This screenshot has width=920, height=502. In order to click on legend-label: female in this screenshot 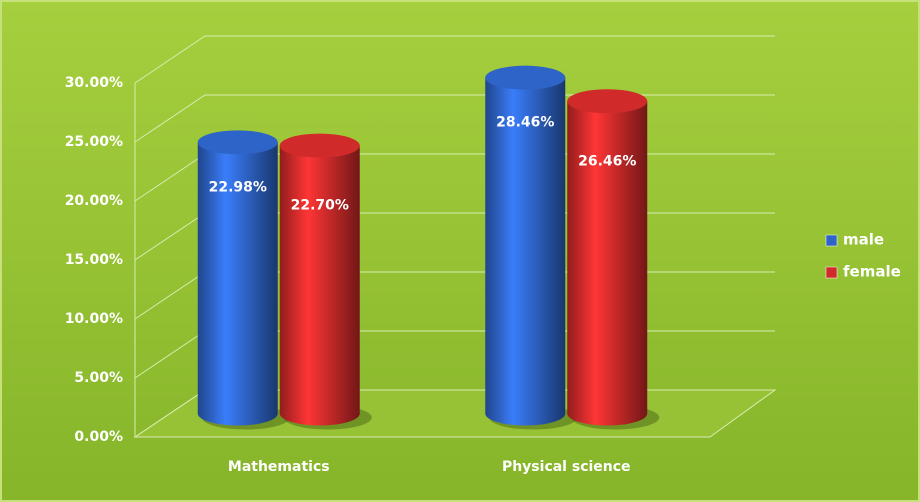, I will do `click(872, 272)`.